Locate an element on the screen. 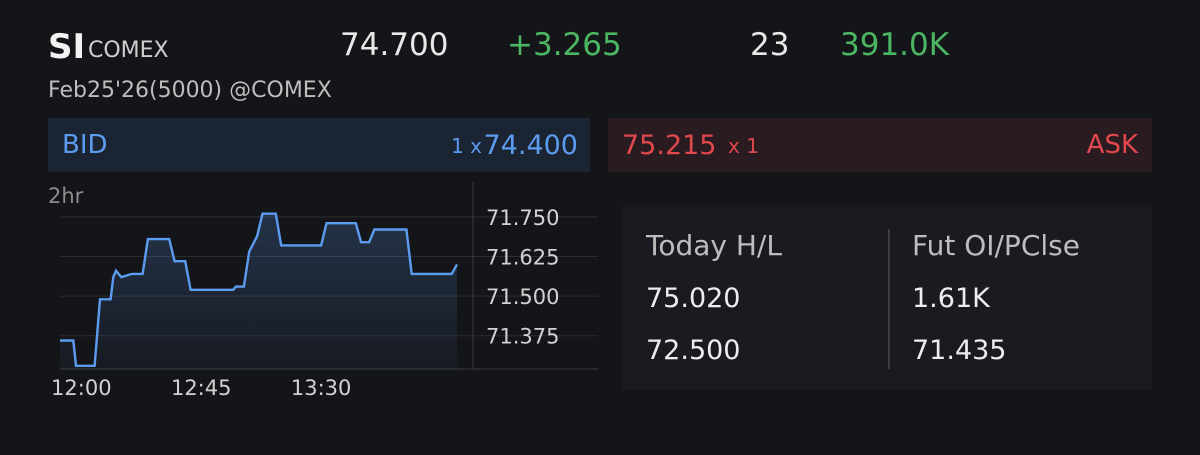 This screenshot has height=455, width=1200. x-tick-label: 12:00 is located at coordinates (81, 388).